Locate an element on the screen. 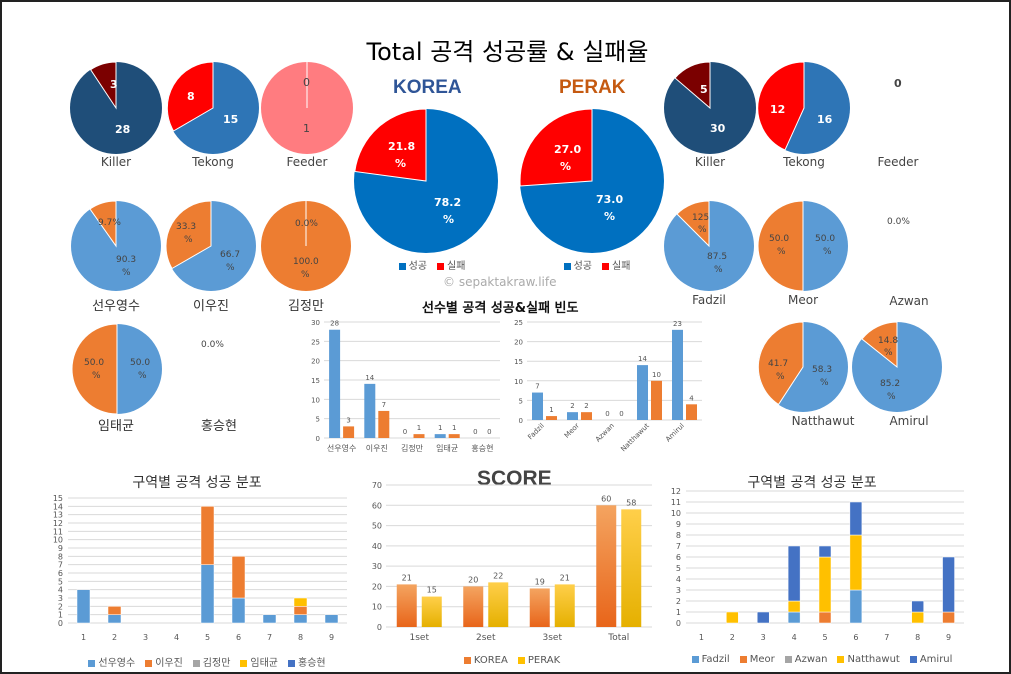 This screenshot has width=1011, height=674. svg-text: 50 is located at coordinates (377, 526).